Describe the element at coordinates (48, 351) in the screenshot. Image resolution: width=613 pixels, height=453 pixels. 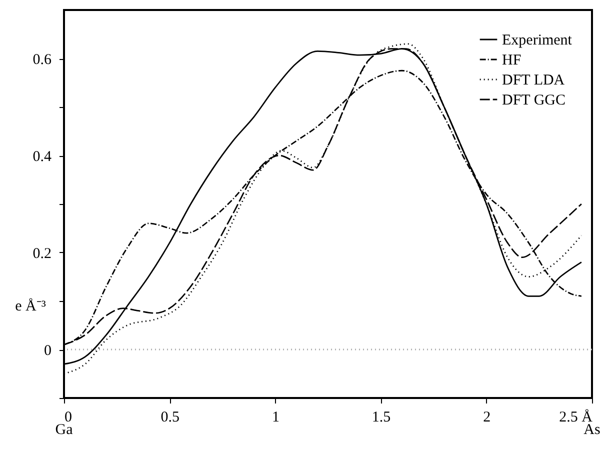
I see `y-tick-label: 0` at that location.